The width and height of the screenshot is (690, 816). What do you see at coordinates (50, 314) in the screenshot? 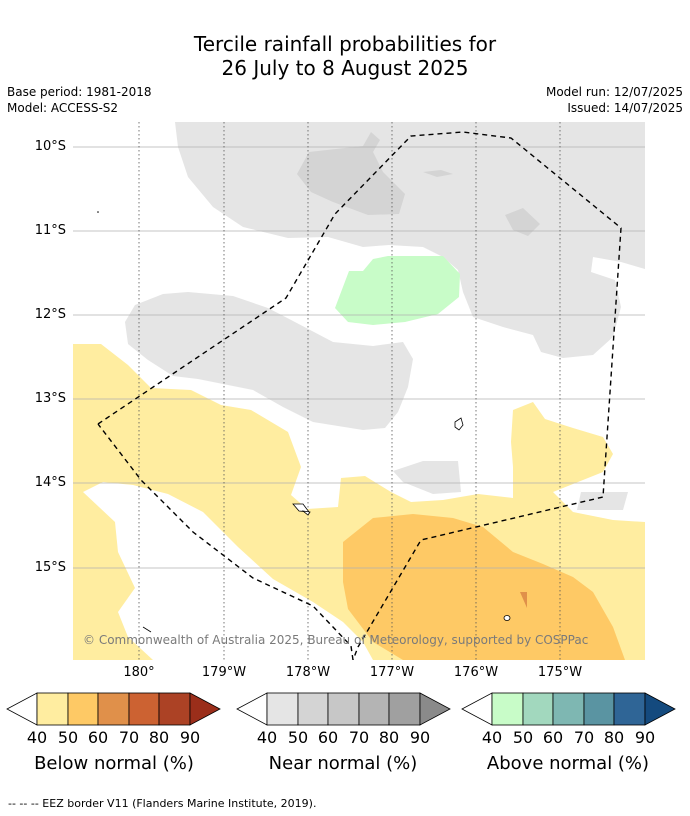
I see `lat-label-12s: 12°S` at bounding box center [50, 314].